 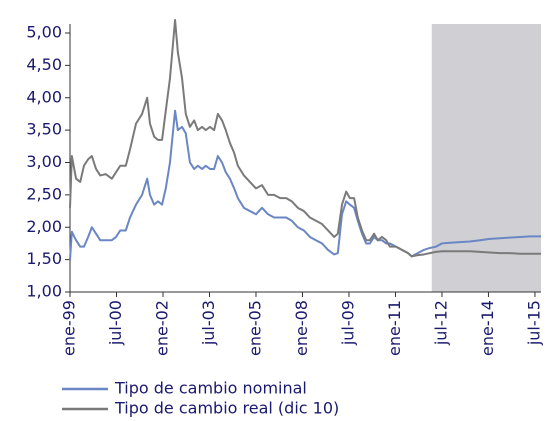 I want to click on x-tick-label: ene-08, so click(x=301, y=328).